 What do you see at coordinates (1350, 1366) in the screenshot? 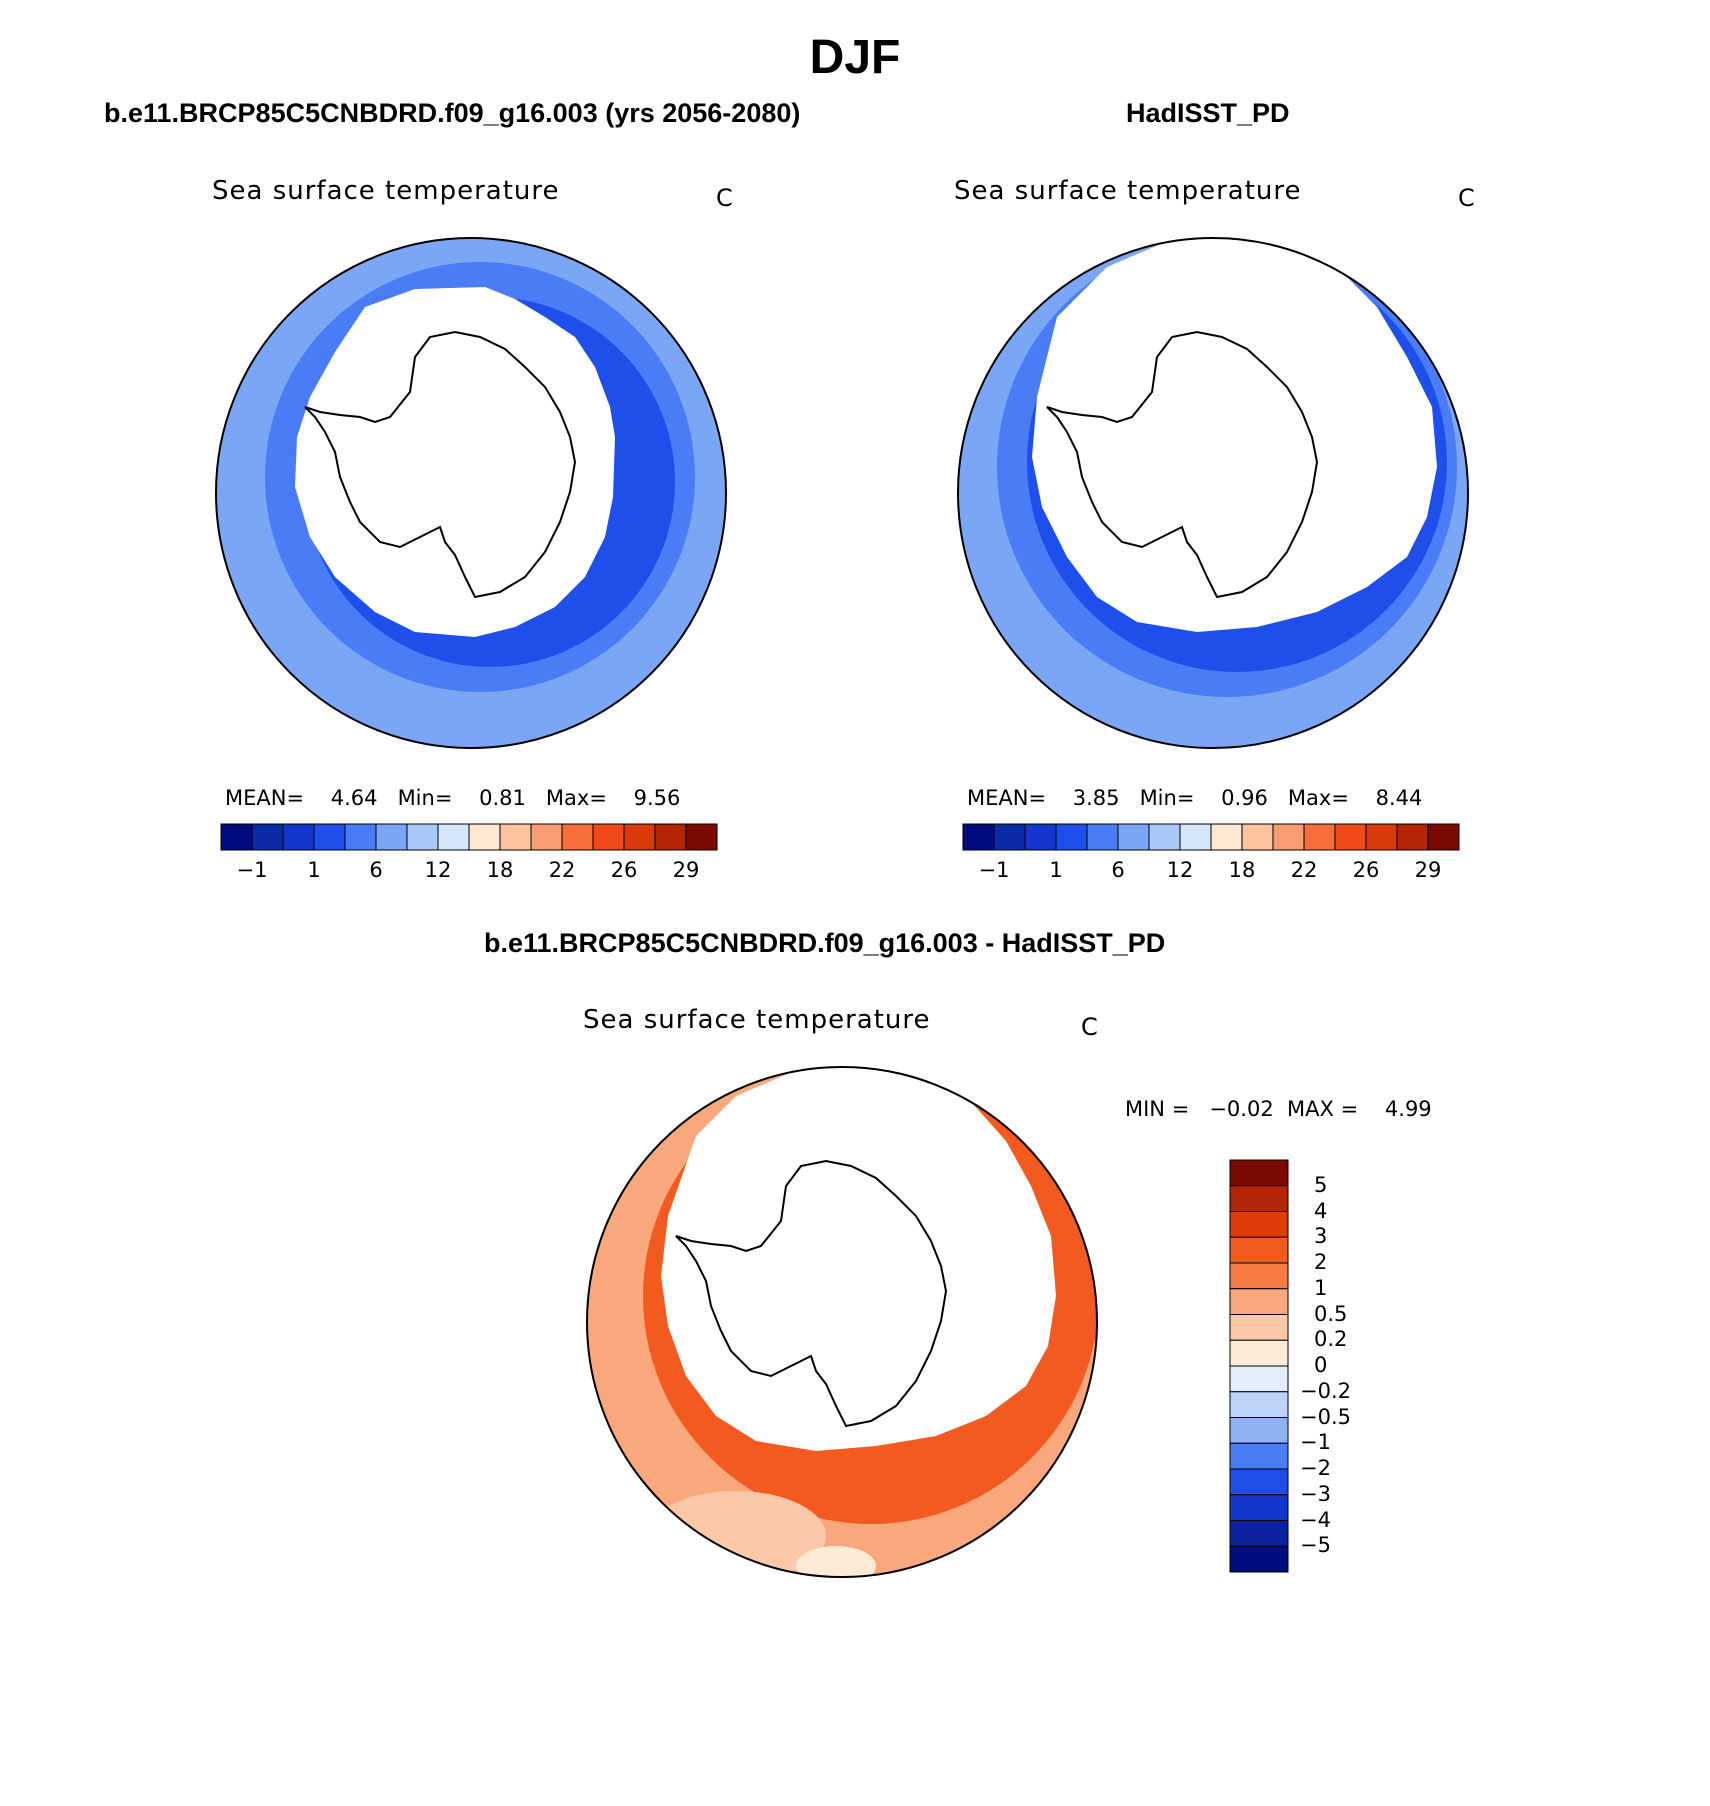
I see `diff-colorbar-ticks: 5 4 3 2 1 0.5 0.2 0 −0.2 −0.5 −1 −2 −3 −4 −5` at bounding box center [1350, 1366].